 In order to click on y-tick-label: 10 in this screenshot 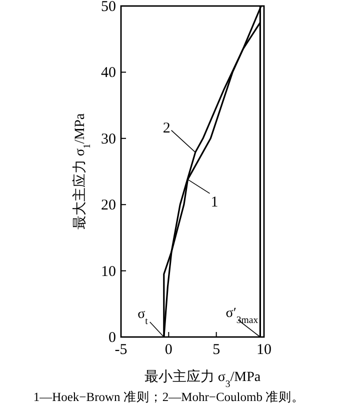, I will do `click(108, 272)`.